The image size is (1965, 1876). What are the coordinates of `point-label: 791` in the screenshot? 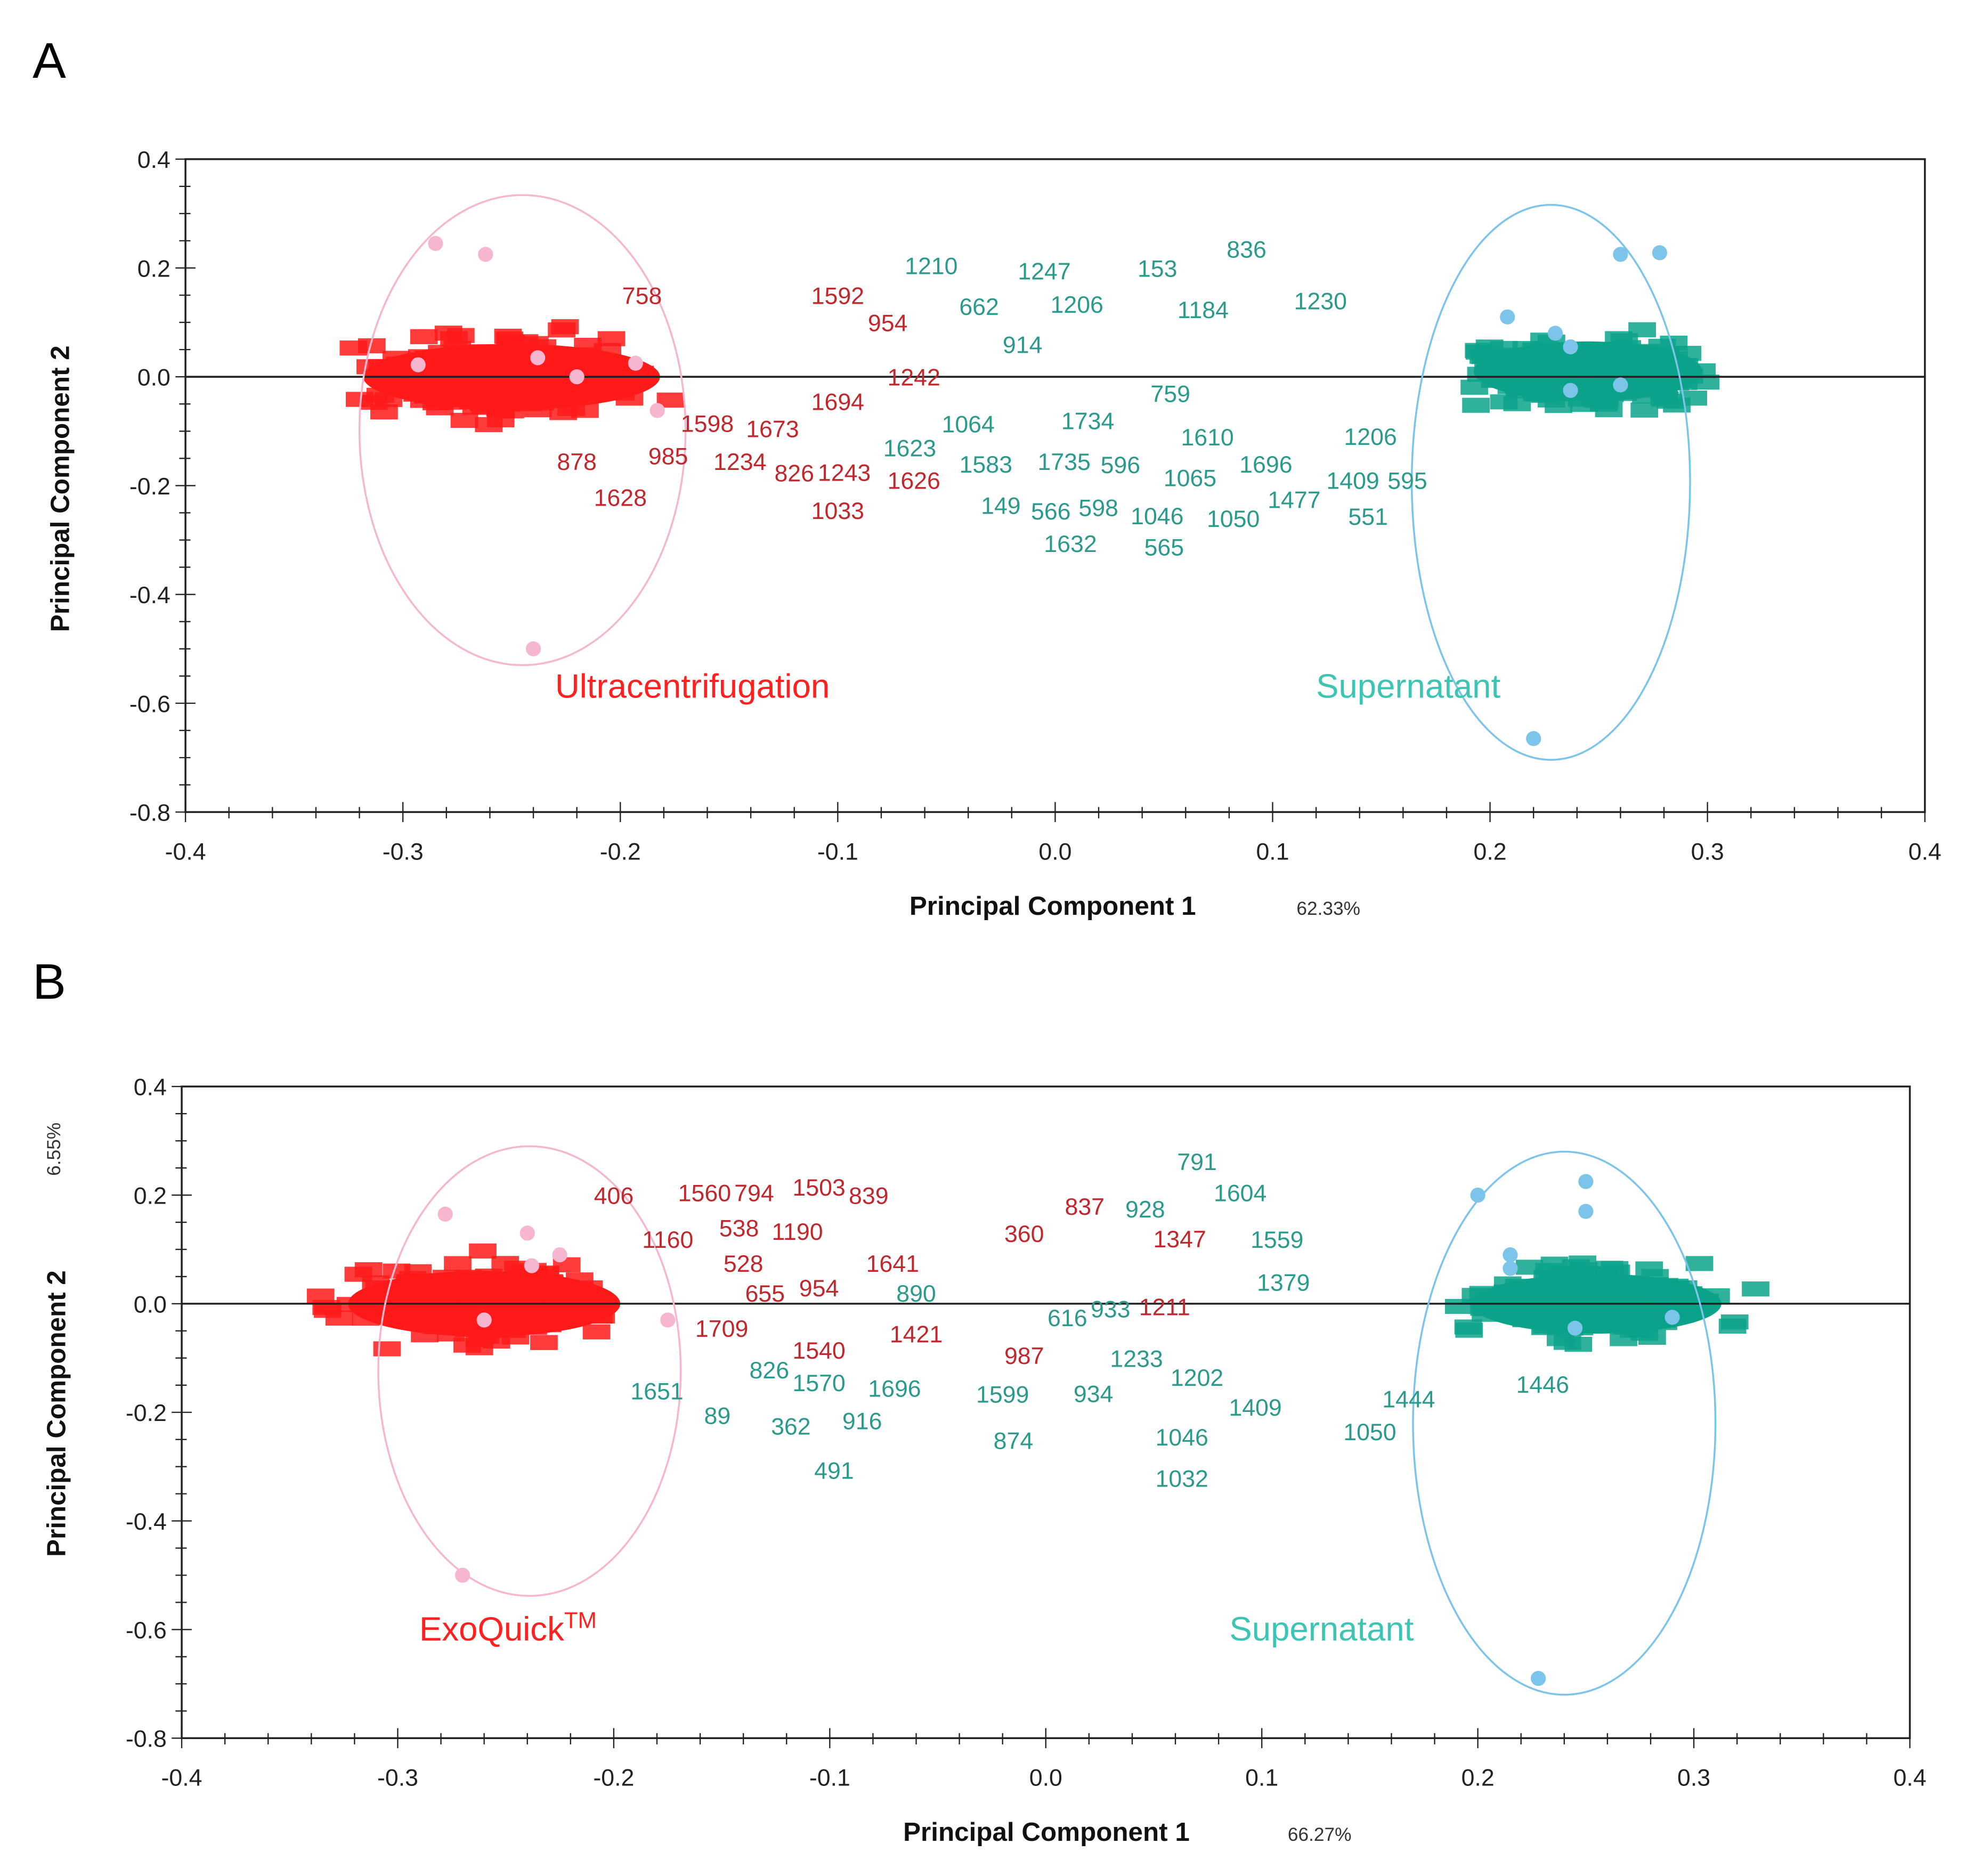 It's located at (1197, 1162).